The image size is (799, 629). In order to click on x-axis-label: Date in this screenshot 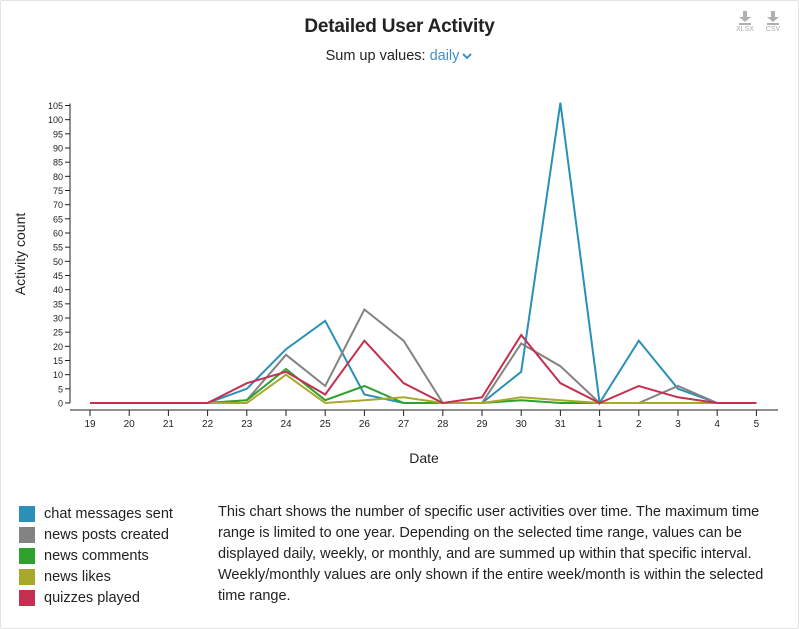, I will do `click(424, 458)`.